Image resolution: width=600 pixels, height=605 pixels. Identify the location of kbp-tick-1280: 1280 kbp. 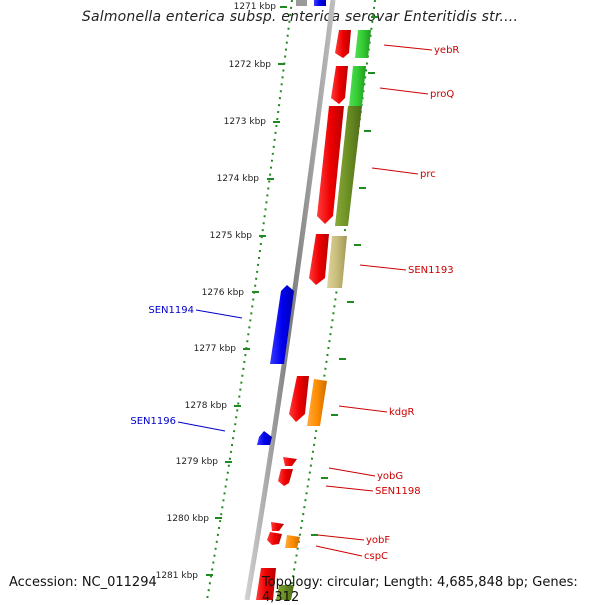
(194, 519).